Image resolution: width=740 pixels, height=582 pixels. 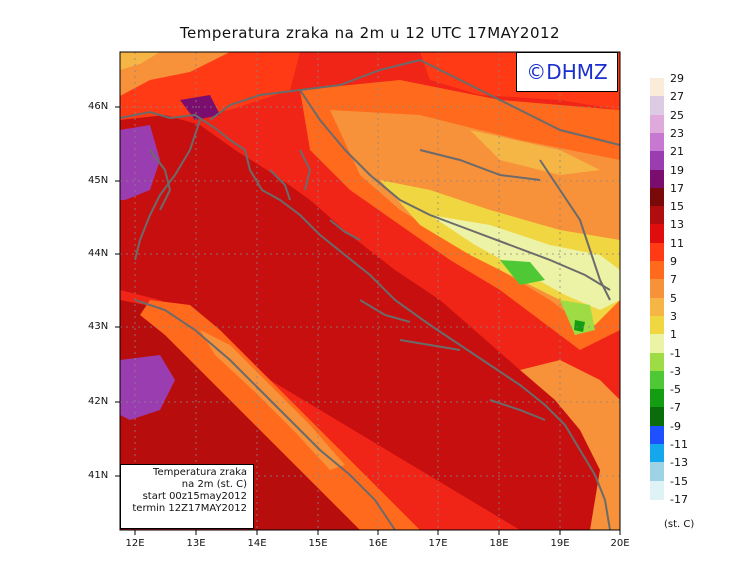 What do you see at coordinates (535, 152) in the screenshot?
I see `ne-yellow` at bounding box center [535, 152].